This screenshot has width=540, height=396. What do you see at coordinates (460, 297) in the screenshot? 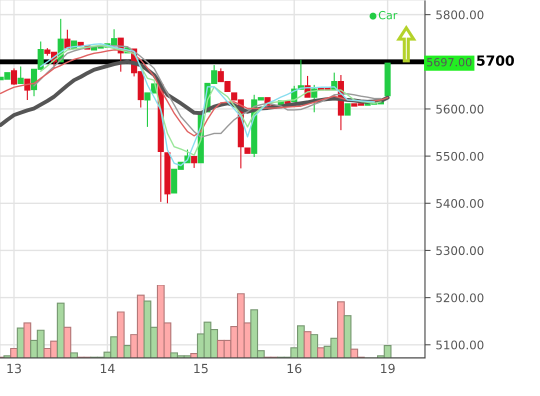
I see `y-tick-label: 5200.00` at bounding box center [460, 297].